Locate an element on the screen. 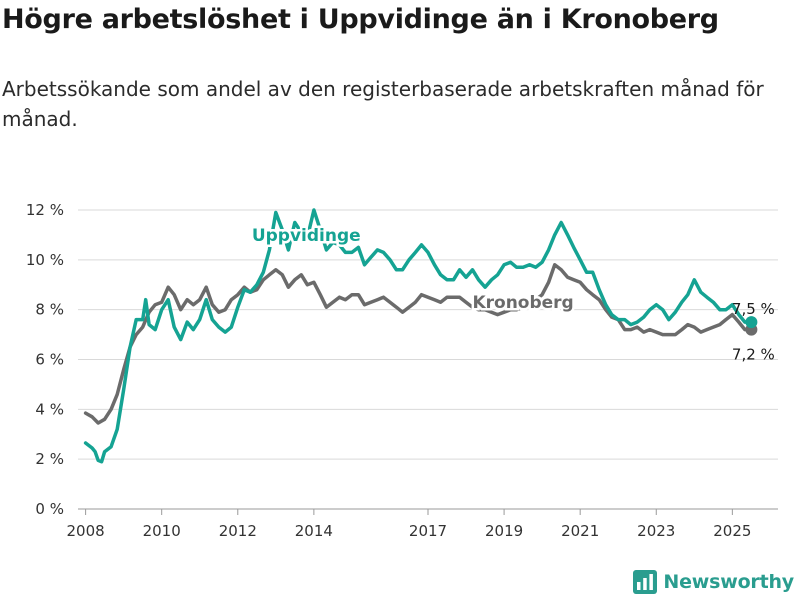 The width and height of the screenshot is (800, 600). y-tick-label: 12 % is located at coordinates (45, 210).